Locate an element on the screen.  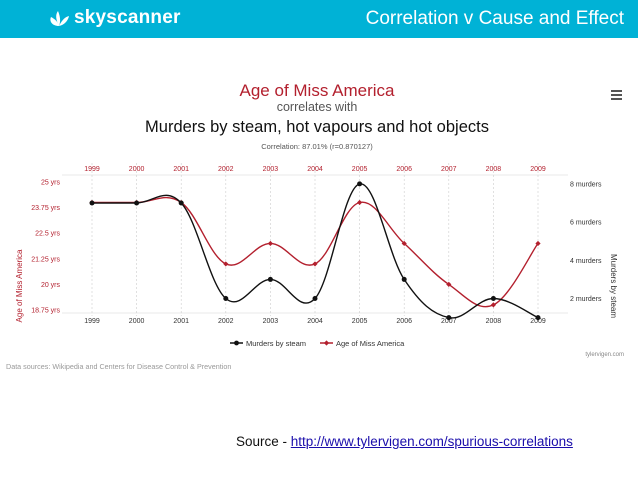
right-axis-label: Murders by steam is located at coordinates (613, 286).